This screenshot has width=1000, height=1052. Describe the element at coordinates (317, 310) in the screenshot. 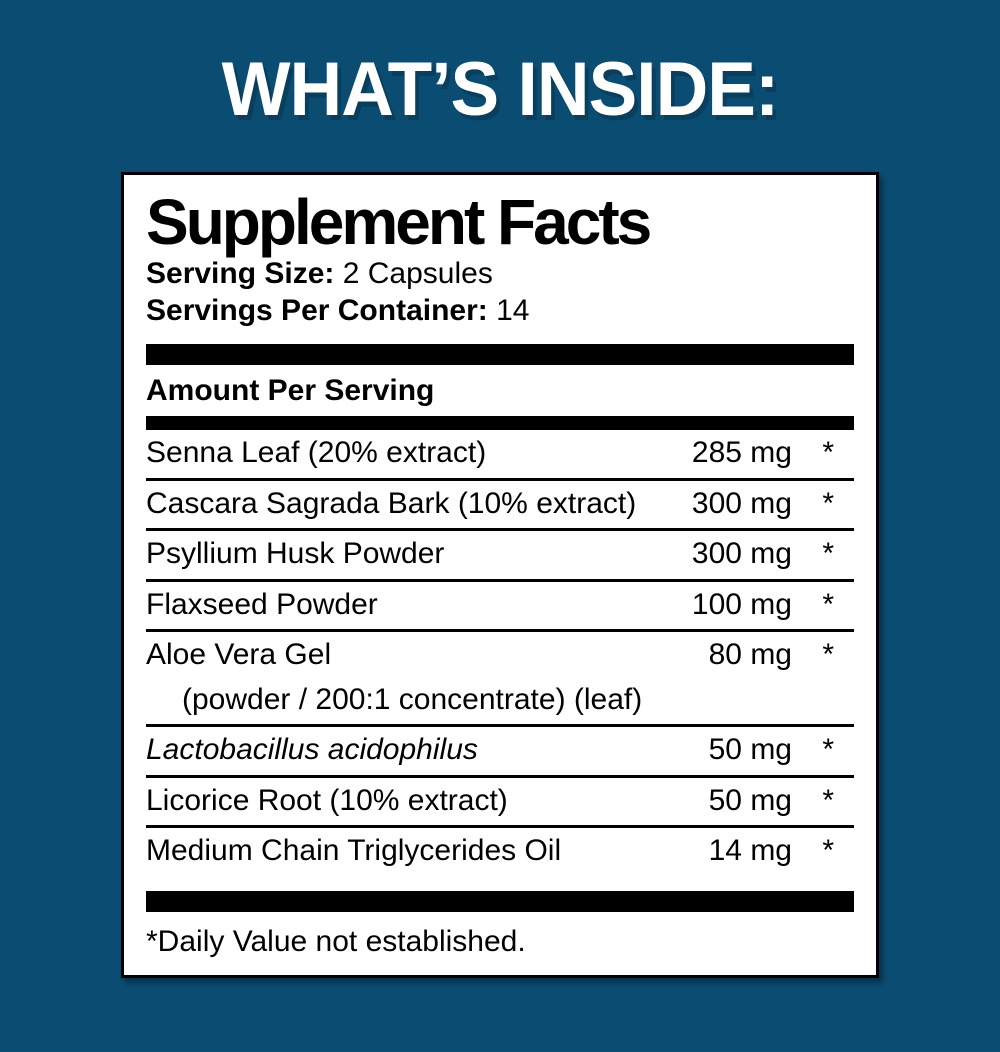

I see `servings-per-container-label: Servings Per Container:` at that location.